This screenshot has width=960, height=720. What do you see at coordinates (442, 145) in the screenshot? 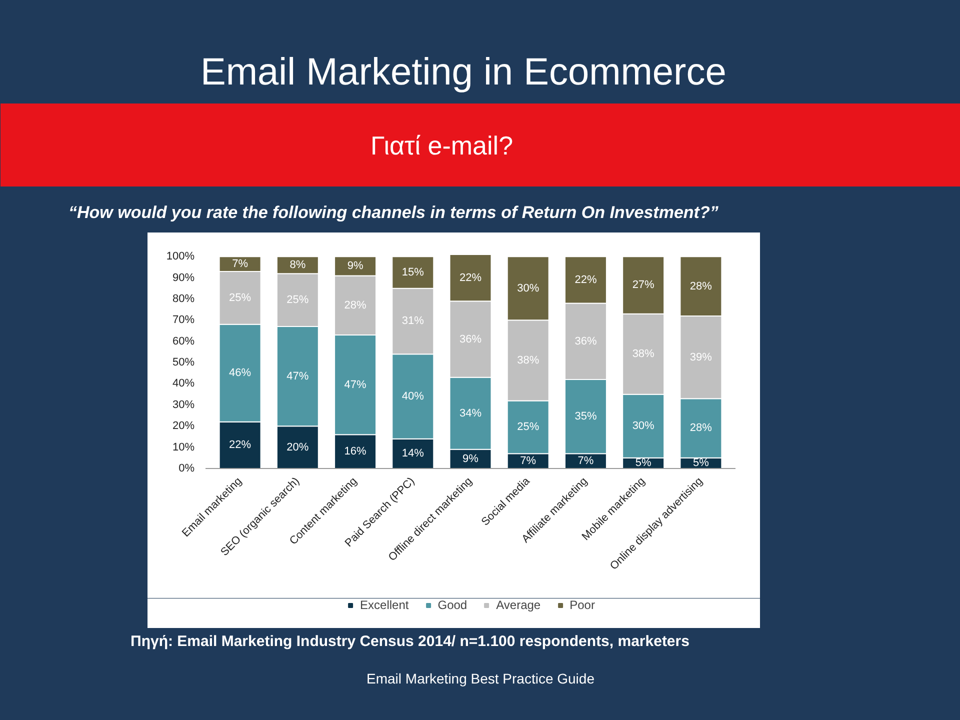
I see `chart-subtitle: Γιατί e-mail?` at bounding box center [442, 145].